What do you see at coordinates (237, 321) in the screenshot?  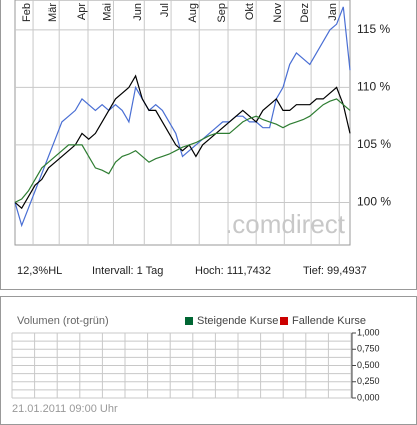 I see `legend-label: Steigende Kurse` at bounding box center [237, 321].